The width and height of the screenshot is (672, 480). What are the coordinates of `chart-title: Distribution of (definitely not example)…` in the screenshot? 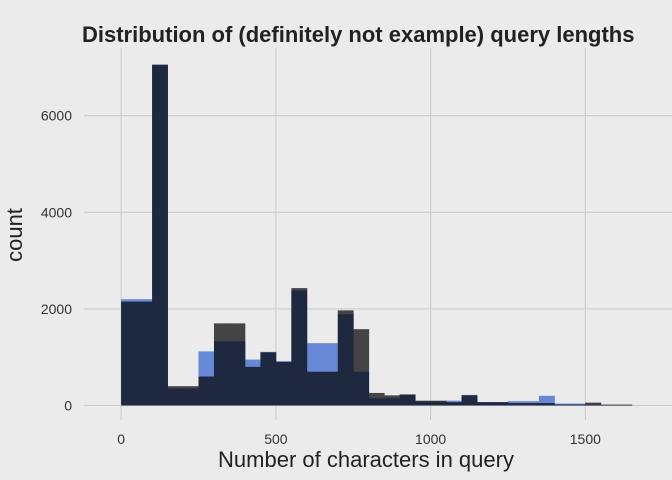 It's located at (358, 34).